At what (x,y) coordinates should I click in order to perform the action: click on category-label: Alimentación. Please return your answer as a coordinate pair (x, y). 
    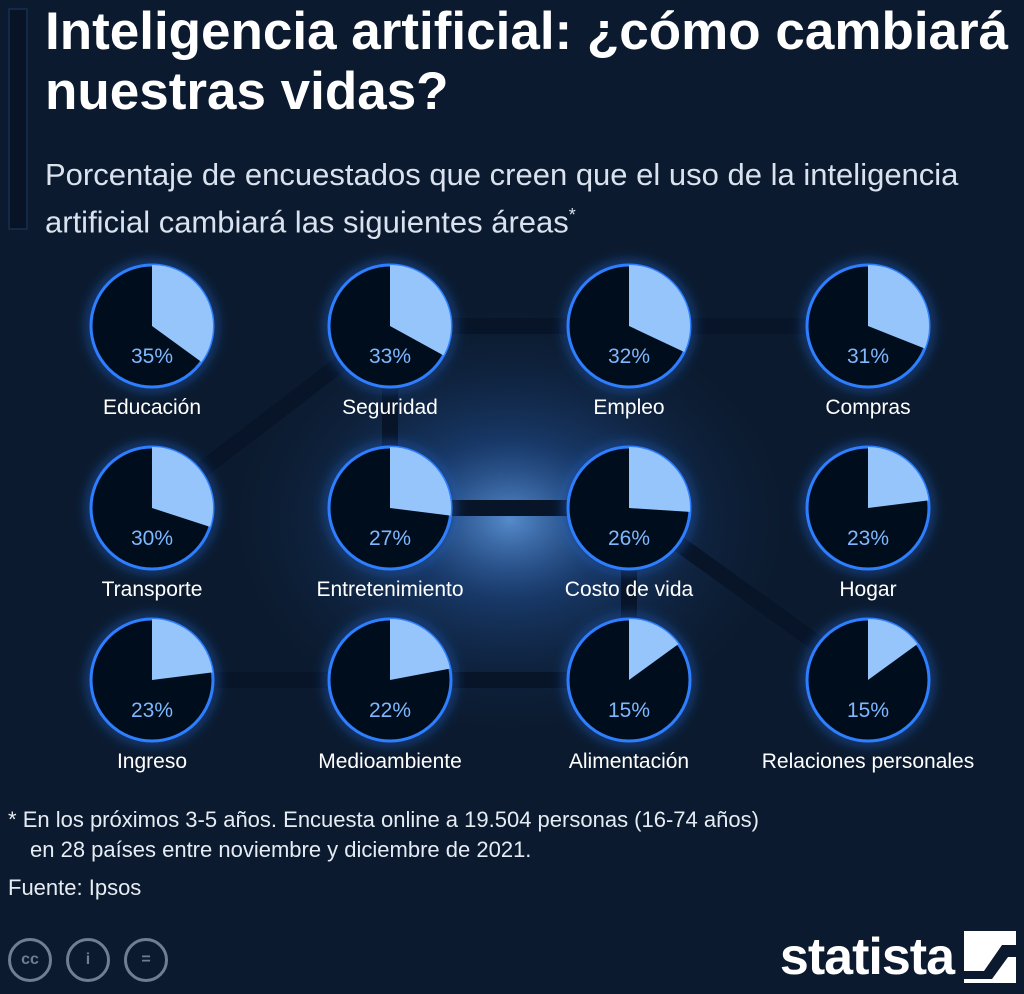
    Looking at the image, I should click on (629, 761).